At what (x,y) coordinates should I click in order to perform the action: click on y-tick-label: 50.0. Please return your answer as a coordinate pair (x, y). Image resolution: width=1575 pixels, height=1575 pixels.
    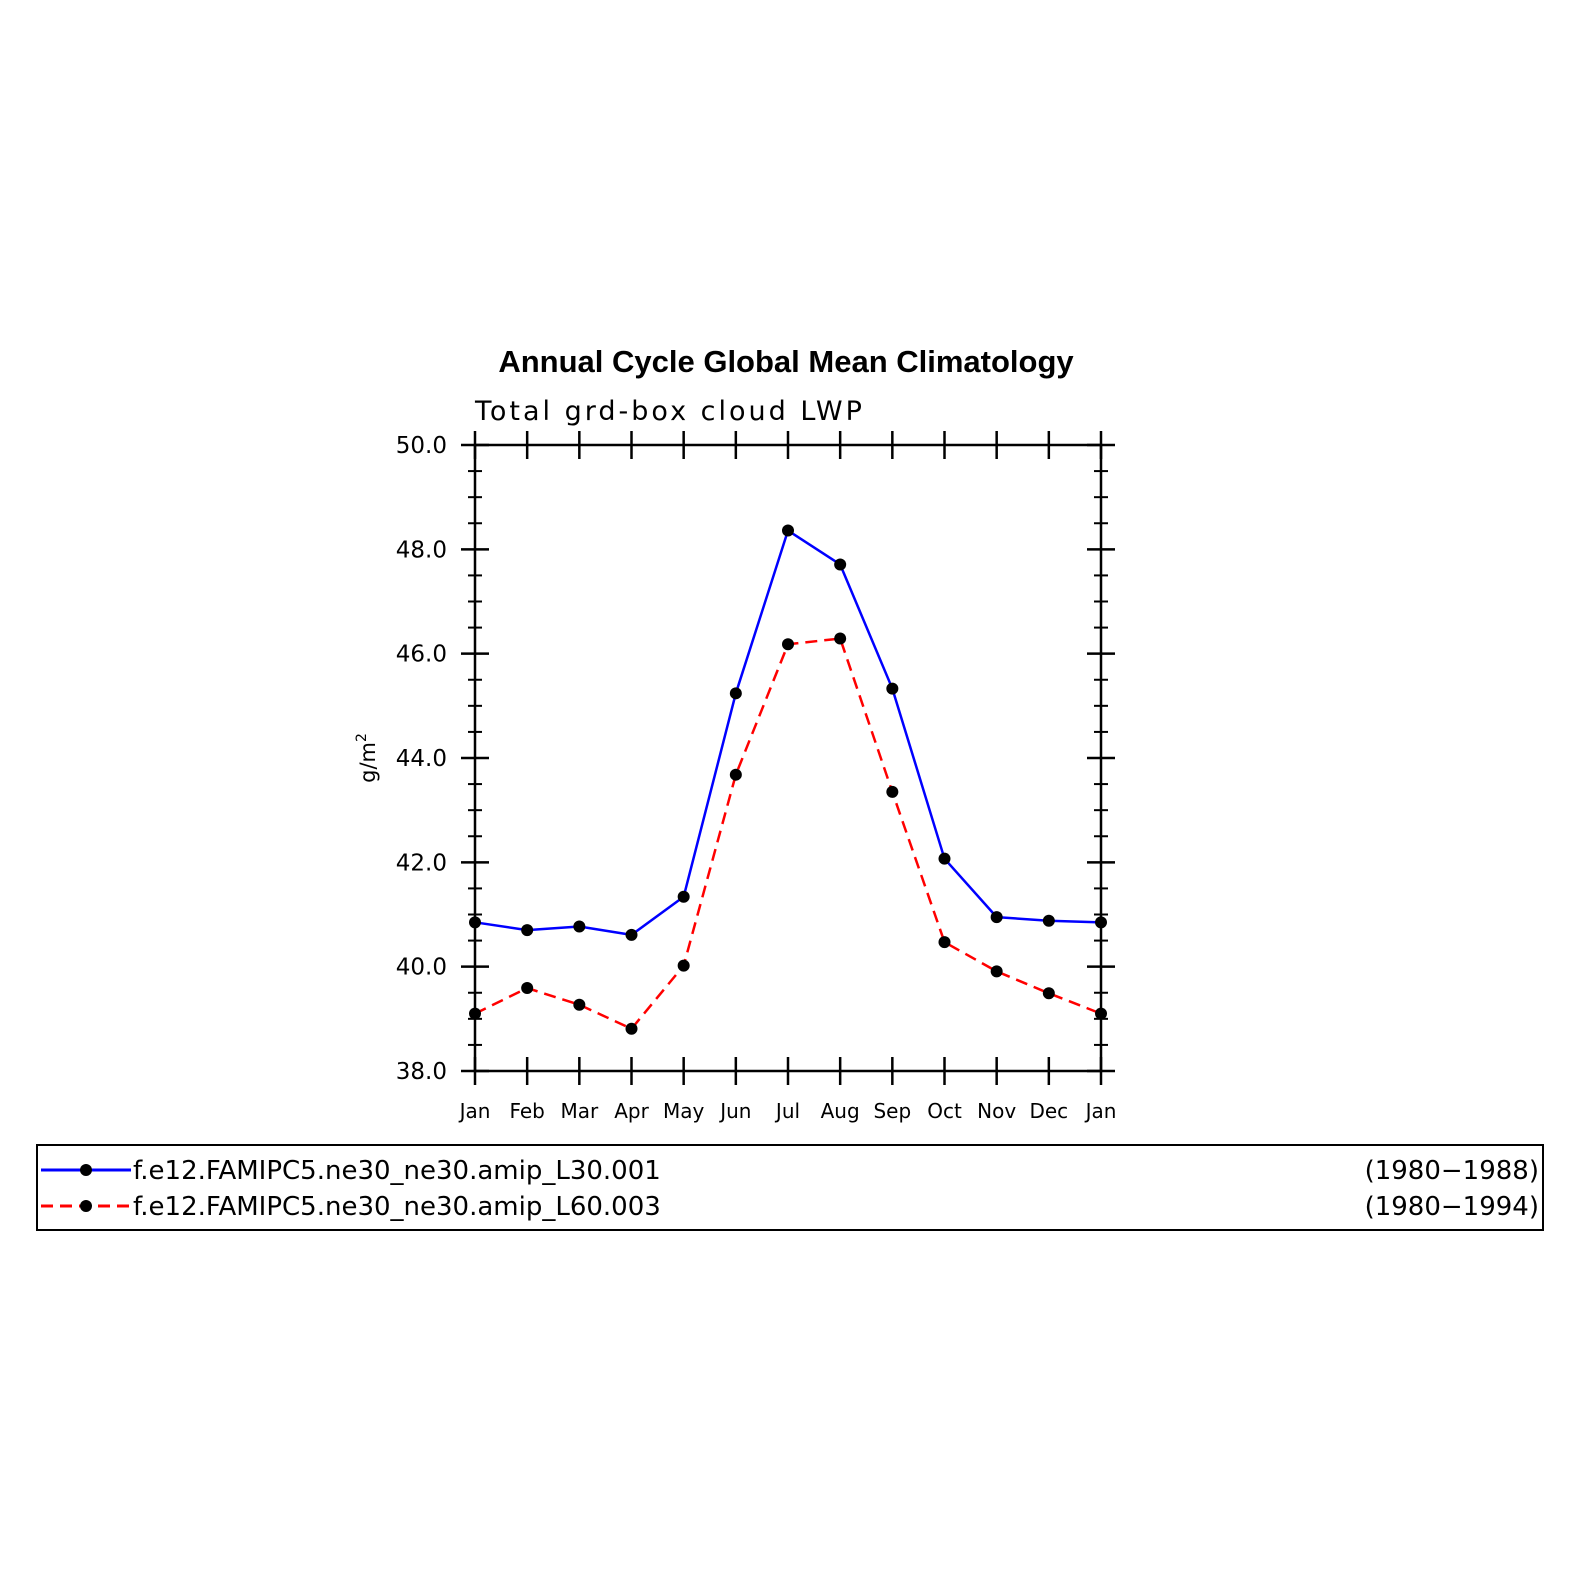
    Looking at the image, I should click on (421, 446).